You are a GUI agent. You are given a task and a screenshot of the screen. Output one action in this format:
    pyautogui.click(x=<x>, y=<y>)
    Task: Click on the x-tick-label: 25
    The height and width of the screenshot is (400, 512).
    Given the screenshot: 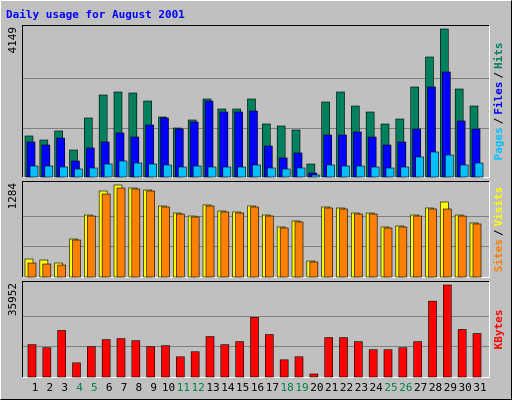 What is the action you would take?
    pyautogui.click(x=390, y=387)
    